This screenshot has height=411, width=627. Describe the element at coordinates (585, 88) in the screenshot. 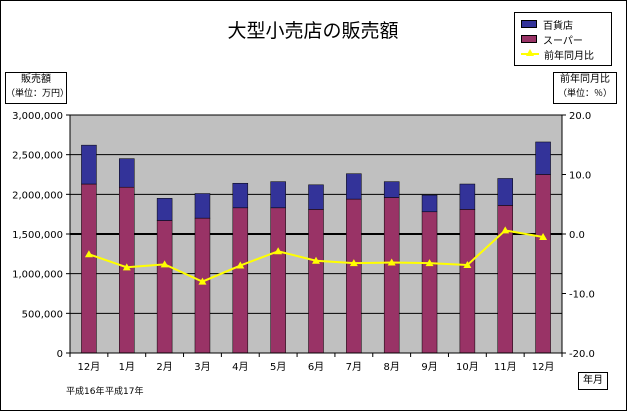

I see `right-axis-title-box: 前年同月比 （単位：％）` at that location.